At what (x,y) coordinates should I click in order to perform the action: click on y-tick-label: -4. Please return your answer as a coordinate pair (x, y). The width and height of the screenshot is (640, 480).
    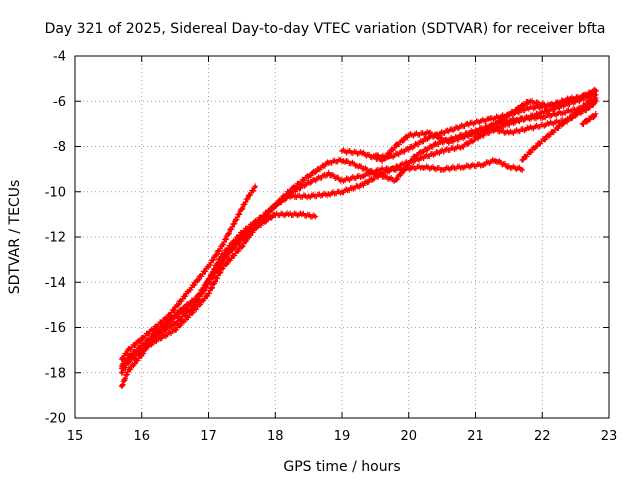
    Looking at the image, I should click on (59, 57).